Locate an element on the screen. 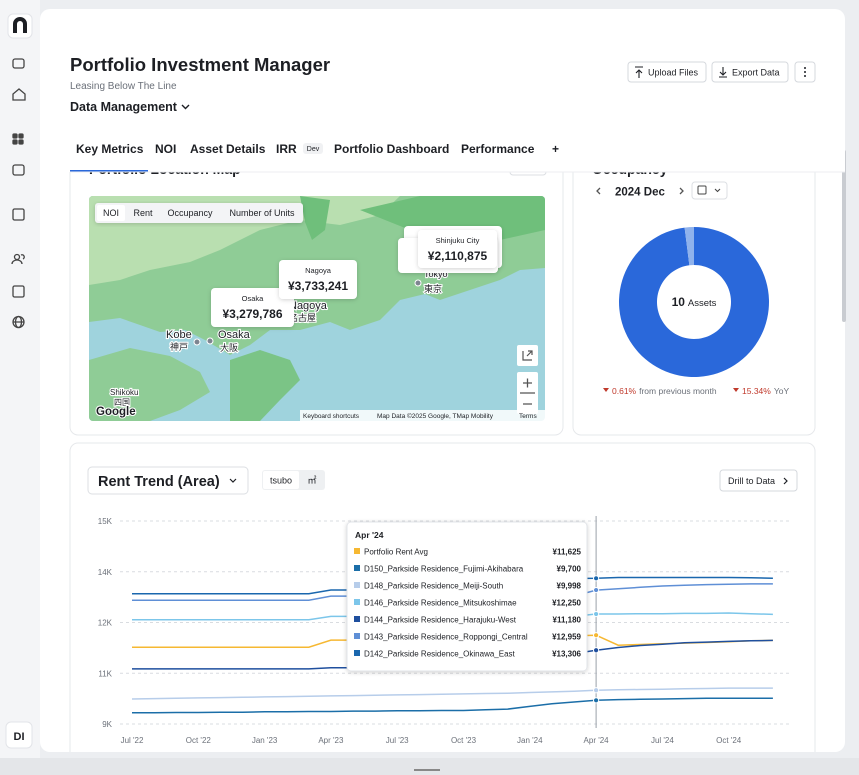 The image size is (859, 775). map-toggle-option: Occupancy is located at coordinates (190, 213).